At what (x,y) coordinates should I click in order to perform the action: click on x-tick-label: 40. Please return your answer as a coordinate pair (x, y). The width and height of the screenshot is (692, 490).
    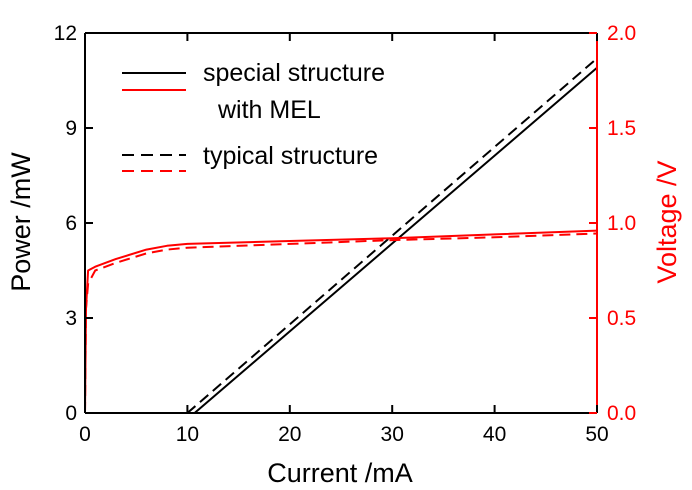
    Looking at the image, I should click on (494, 434).